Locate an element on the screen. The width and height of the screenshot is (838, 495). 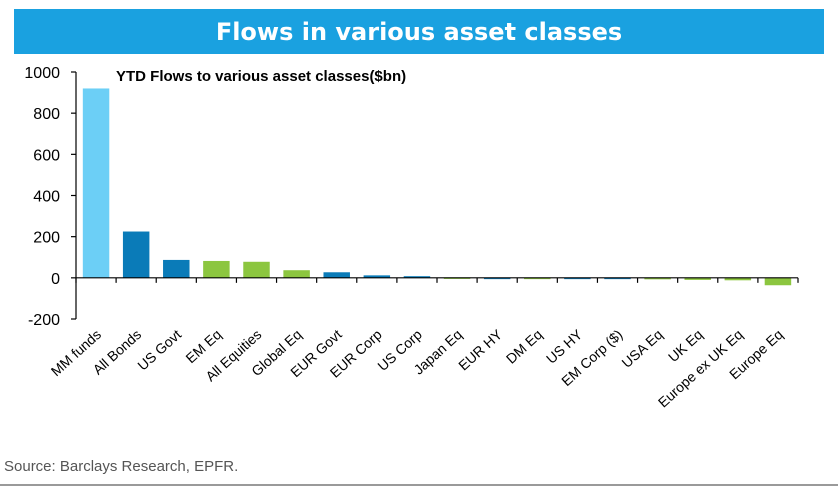
x-tick-label: USA Eq is located at coordinates (641, 348).